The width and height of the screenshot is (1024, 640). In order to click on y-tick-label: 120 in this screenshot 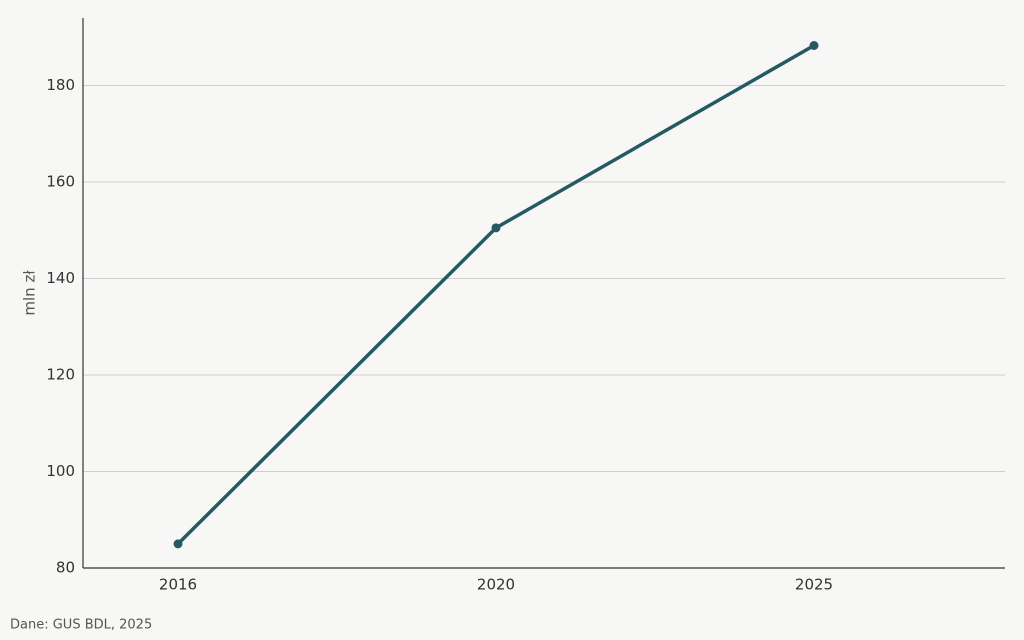, I will do `click(60, 375)`.